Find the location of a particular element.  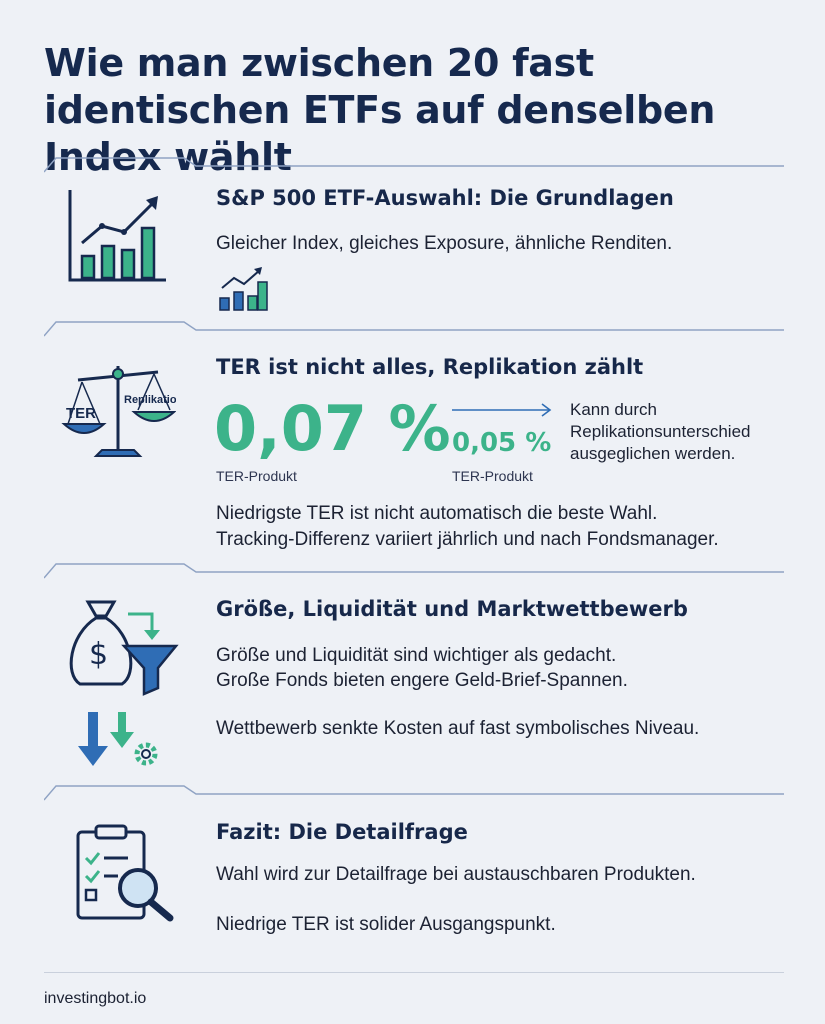

clipboard-magnifier-icon is located at coordinates (125, 873).